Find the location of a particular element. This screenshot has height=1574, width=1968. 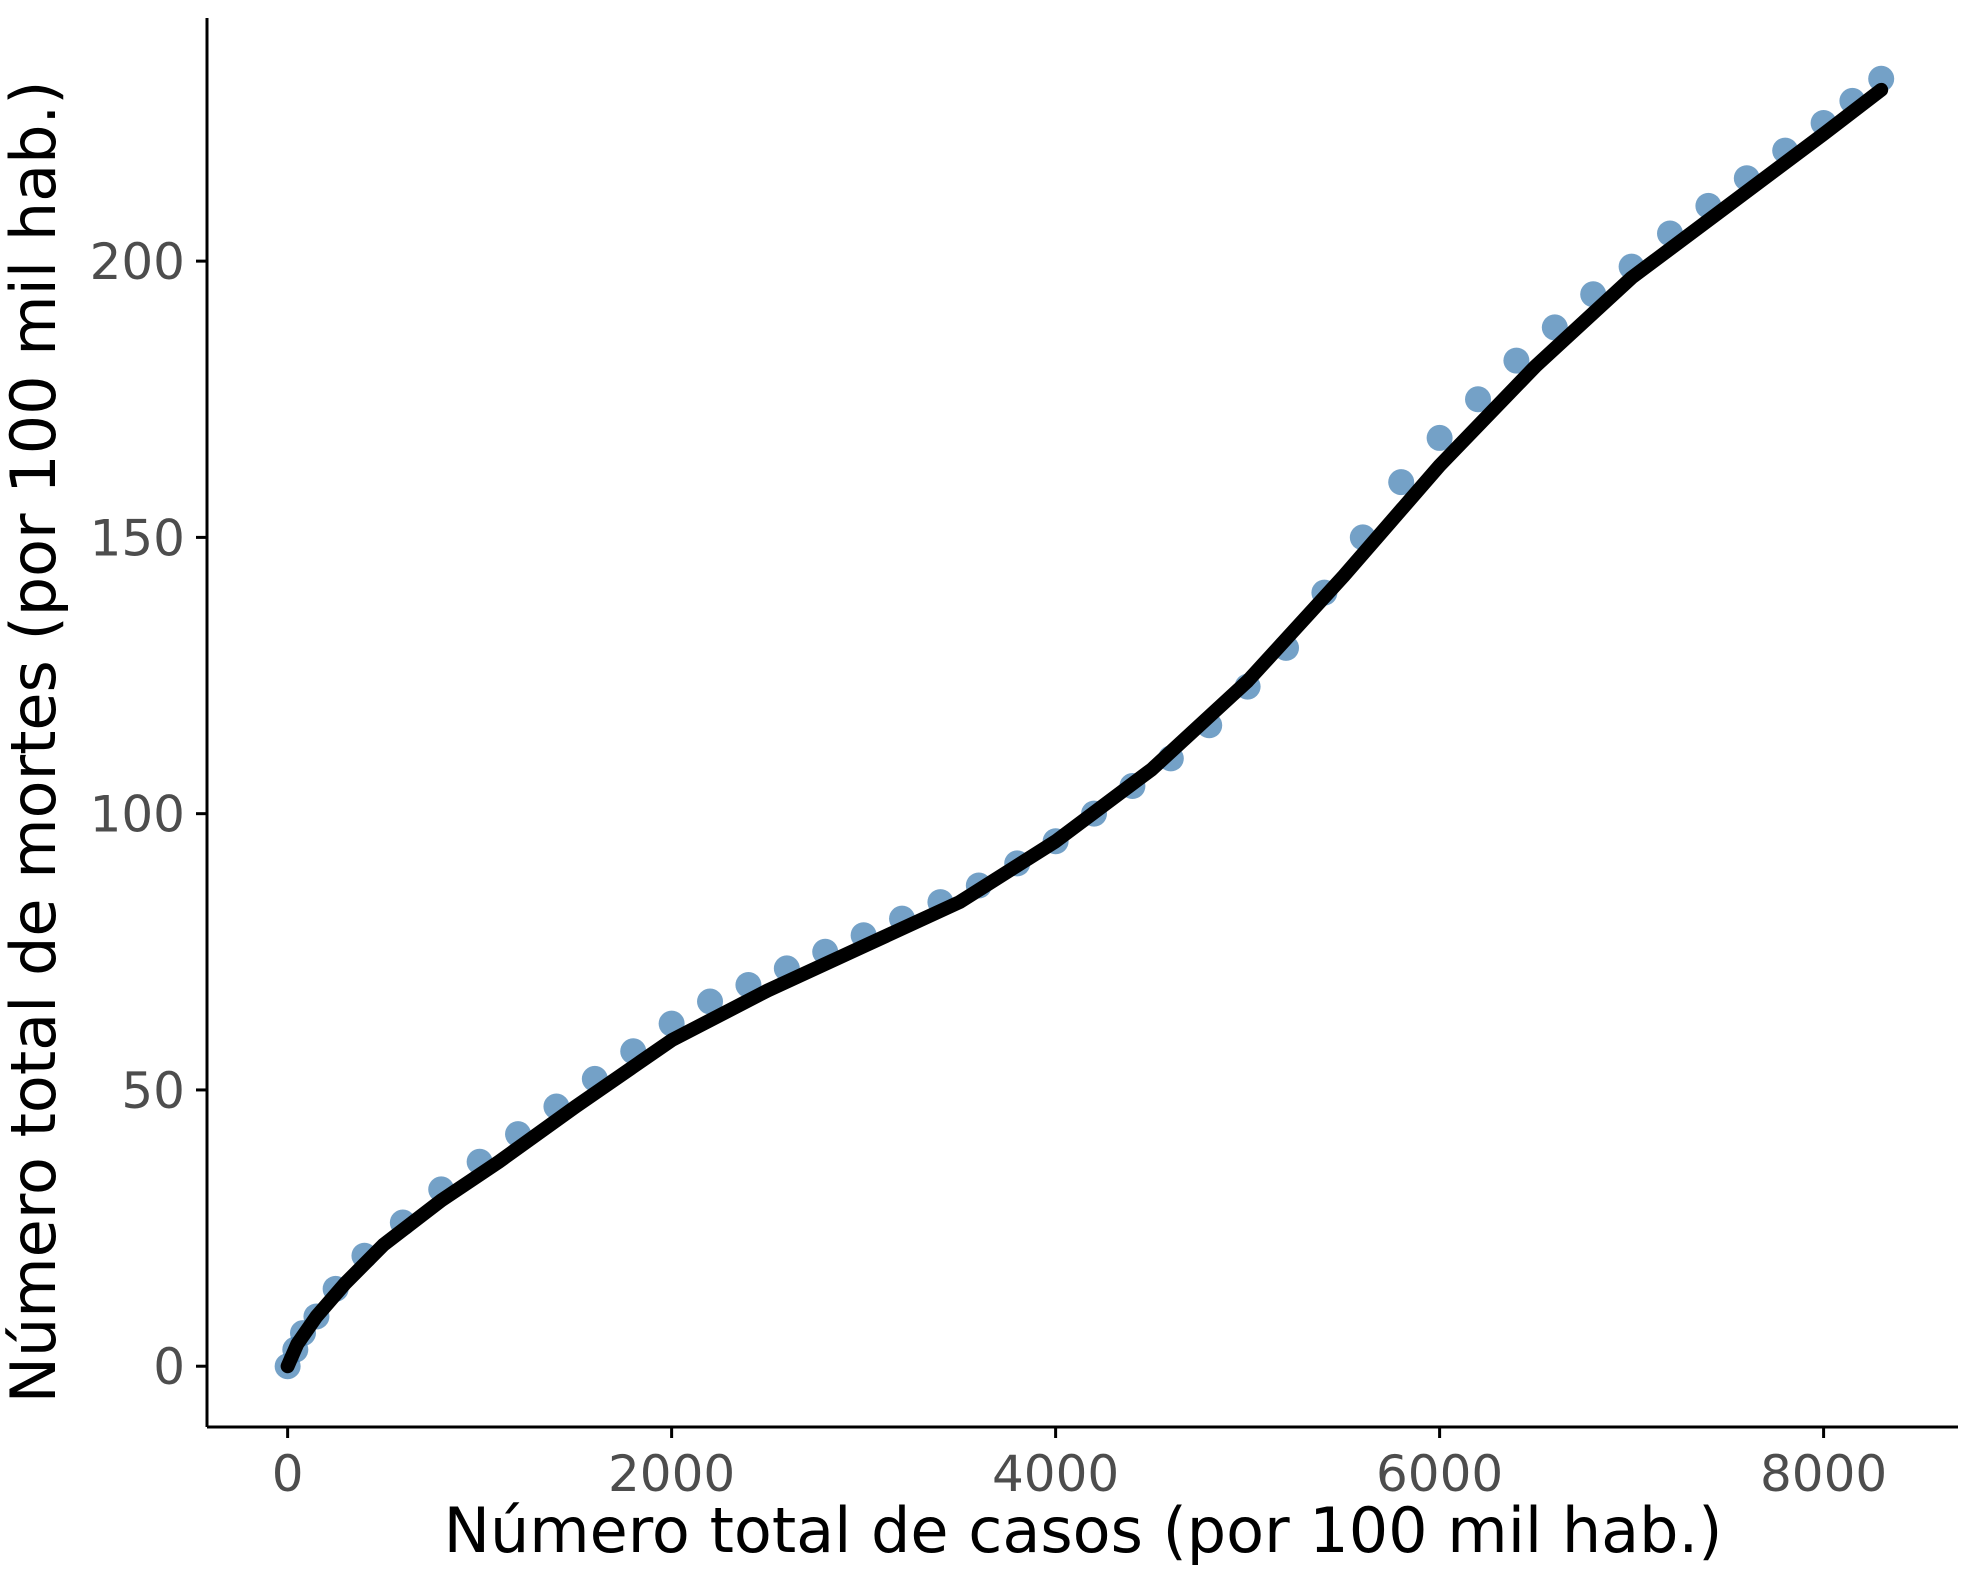

y-axis-ticks: 0 50 100 150 200 is located at coordinates (148, 814).